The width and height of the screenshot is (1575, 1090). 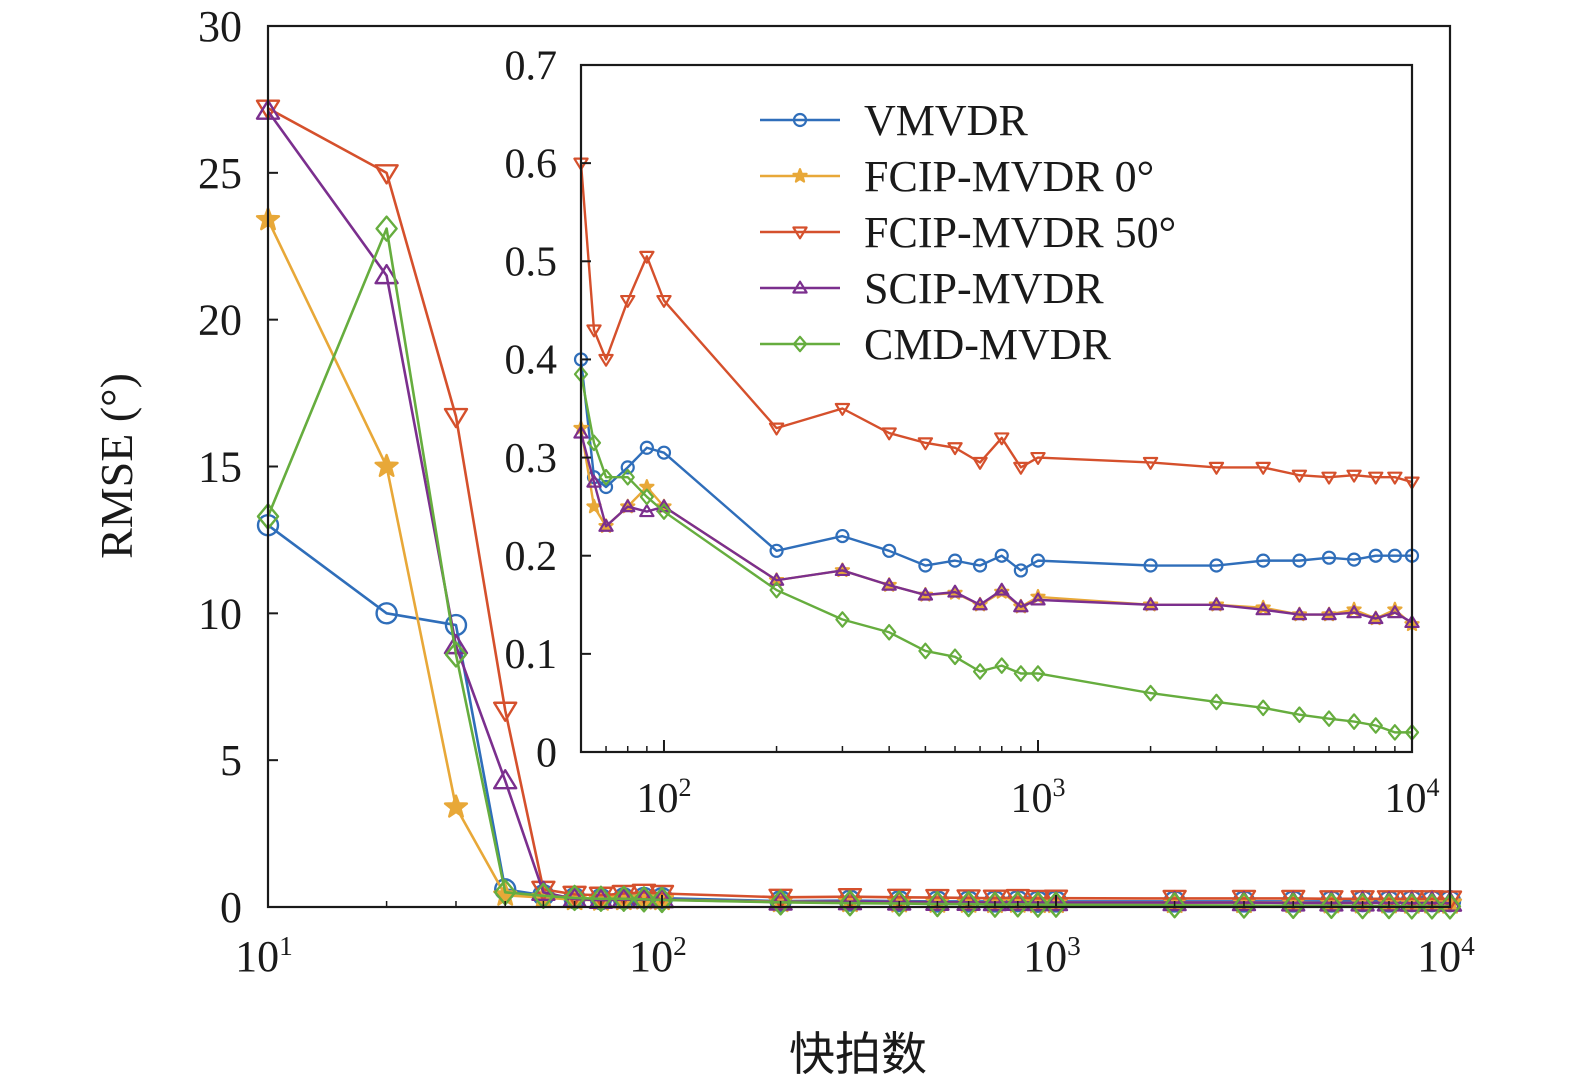 What do you see at coordinates (220, 466) in the screenshot?
I see `main-y-tick-label-3: 15` at bounding box center [220, 466].